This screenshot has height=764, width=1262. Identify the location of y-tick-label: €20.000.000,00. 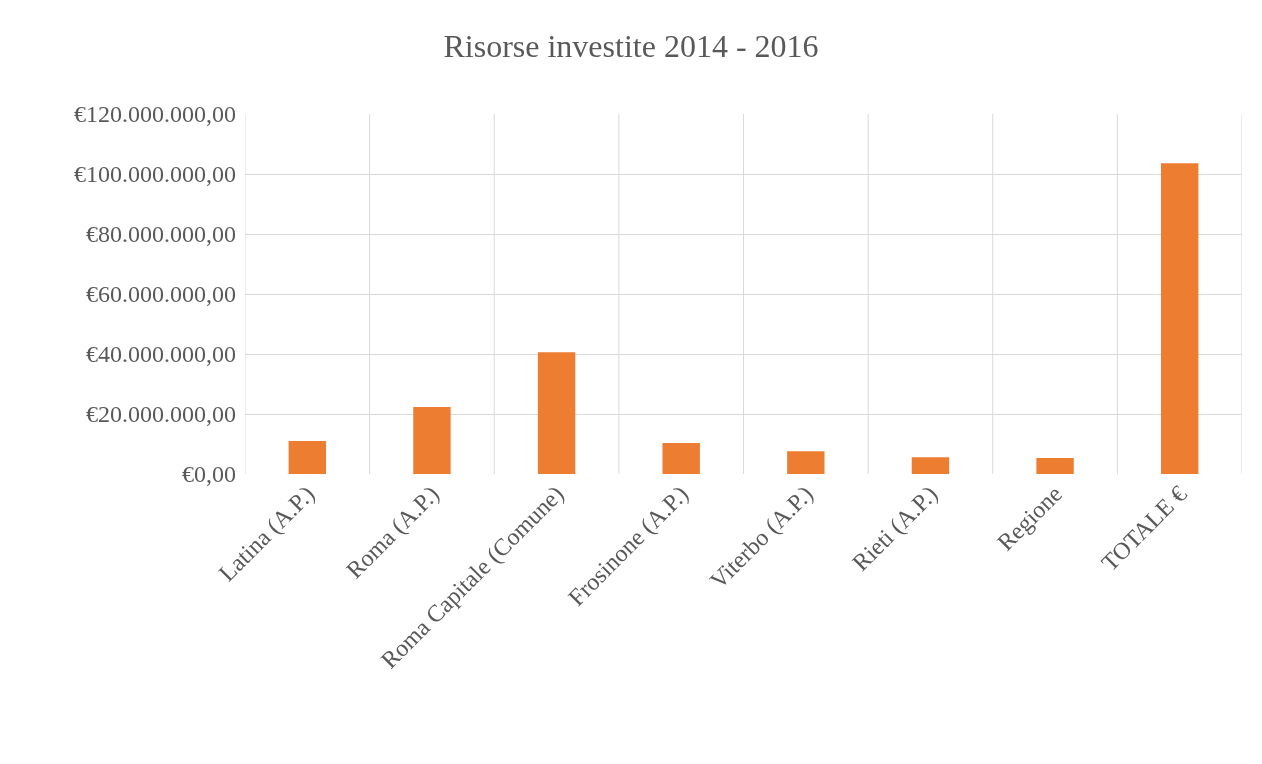
(161, 414).